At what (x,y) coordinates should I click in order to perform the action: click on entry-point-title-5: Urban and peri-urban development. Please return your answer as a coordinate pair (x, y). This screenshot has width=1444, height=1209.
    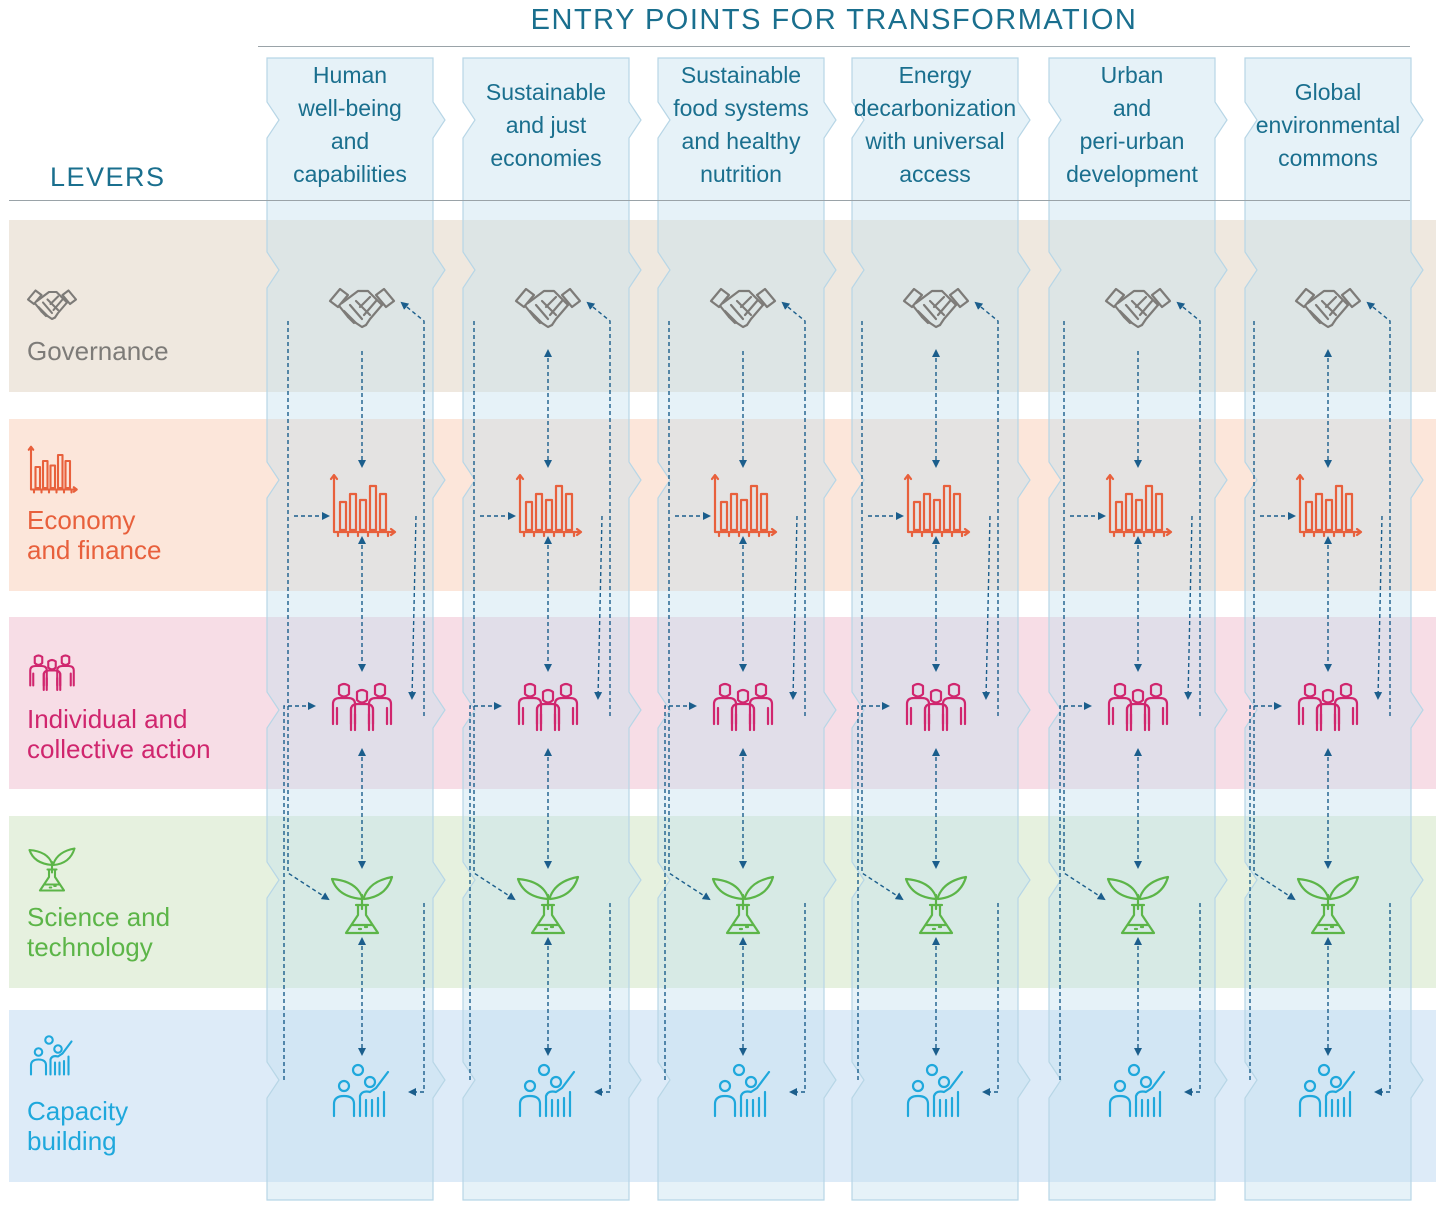
    Looking at the image, I should click on (1132, 125).